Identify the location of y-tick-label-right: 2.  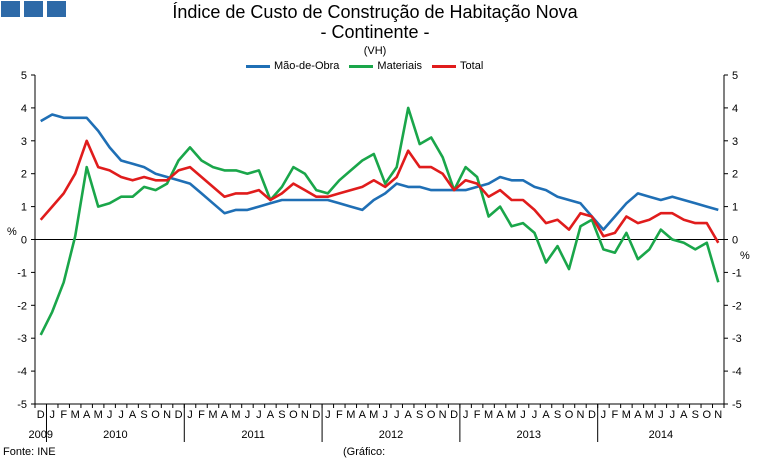
(735, 175).